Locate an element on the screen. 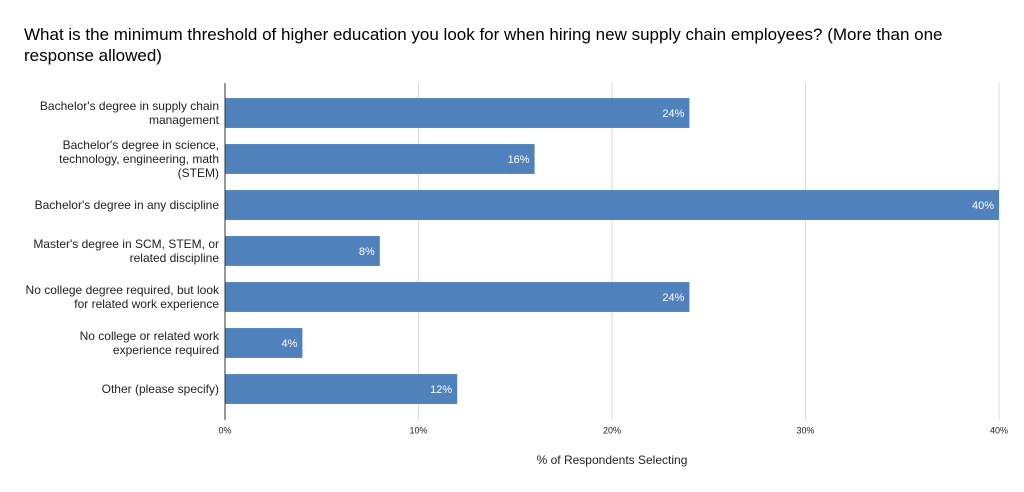  value-label: 40% is located at coordinates (983, 206).